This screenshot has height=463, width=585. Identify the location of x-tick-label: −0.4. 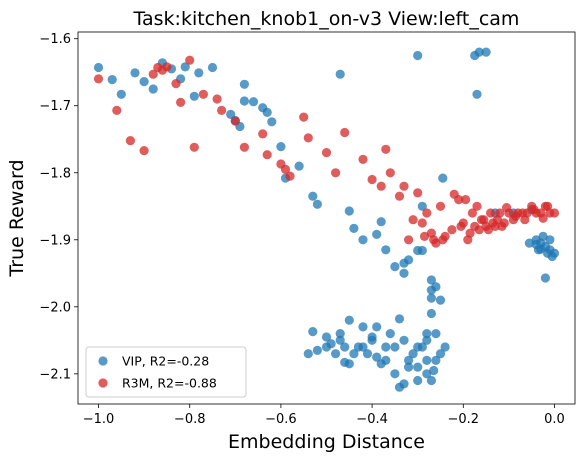
(372, 419).